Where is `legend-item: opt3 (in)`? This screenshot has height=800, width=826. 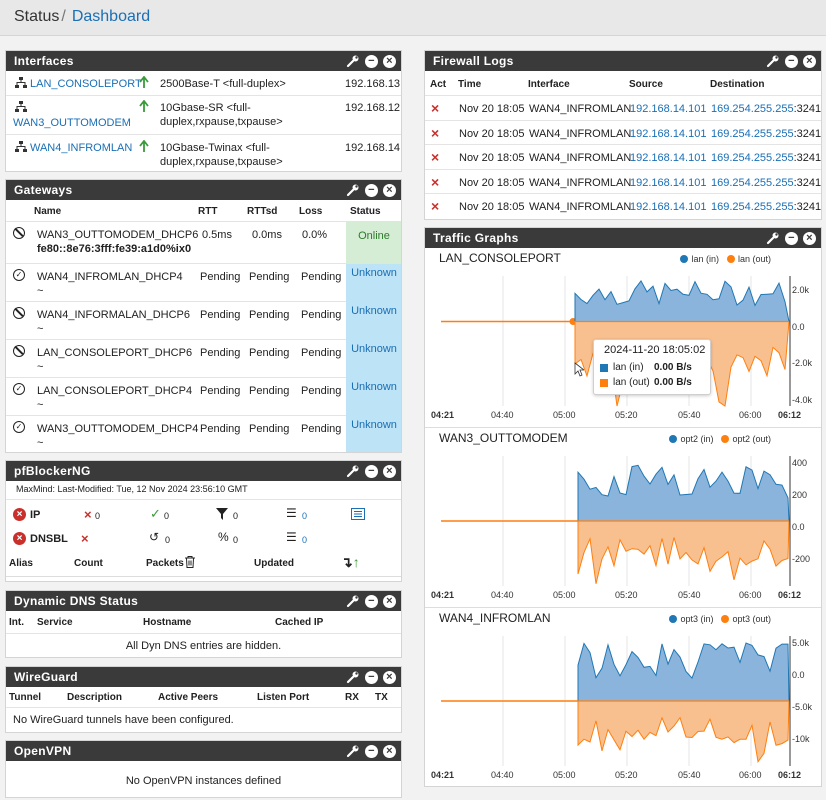
legend-item: opt3 (in) is located at coordinates (691, 619).